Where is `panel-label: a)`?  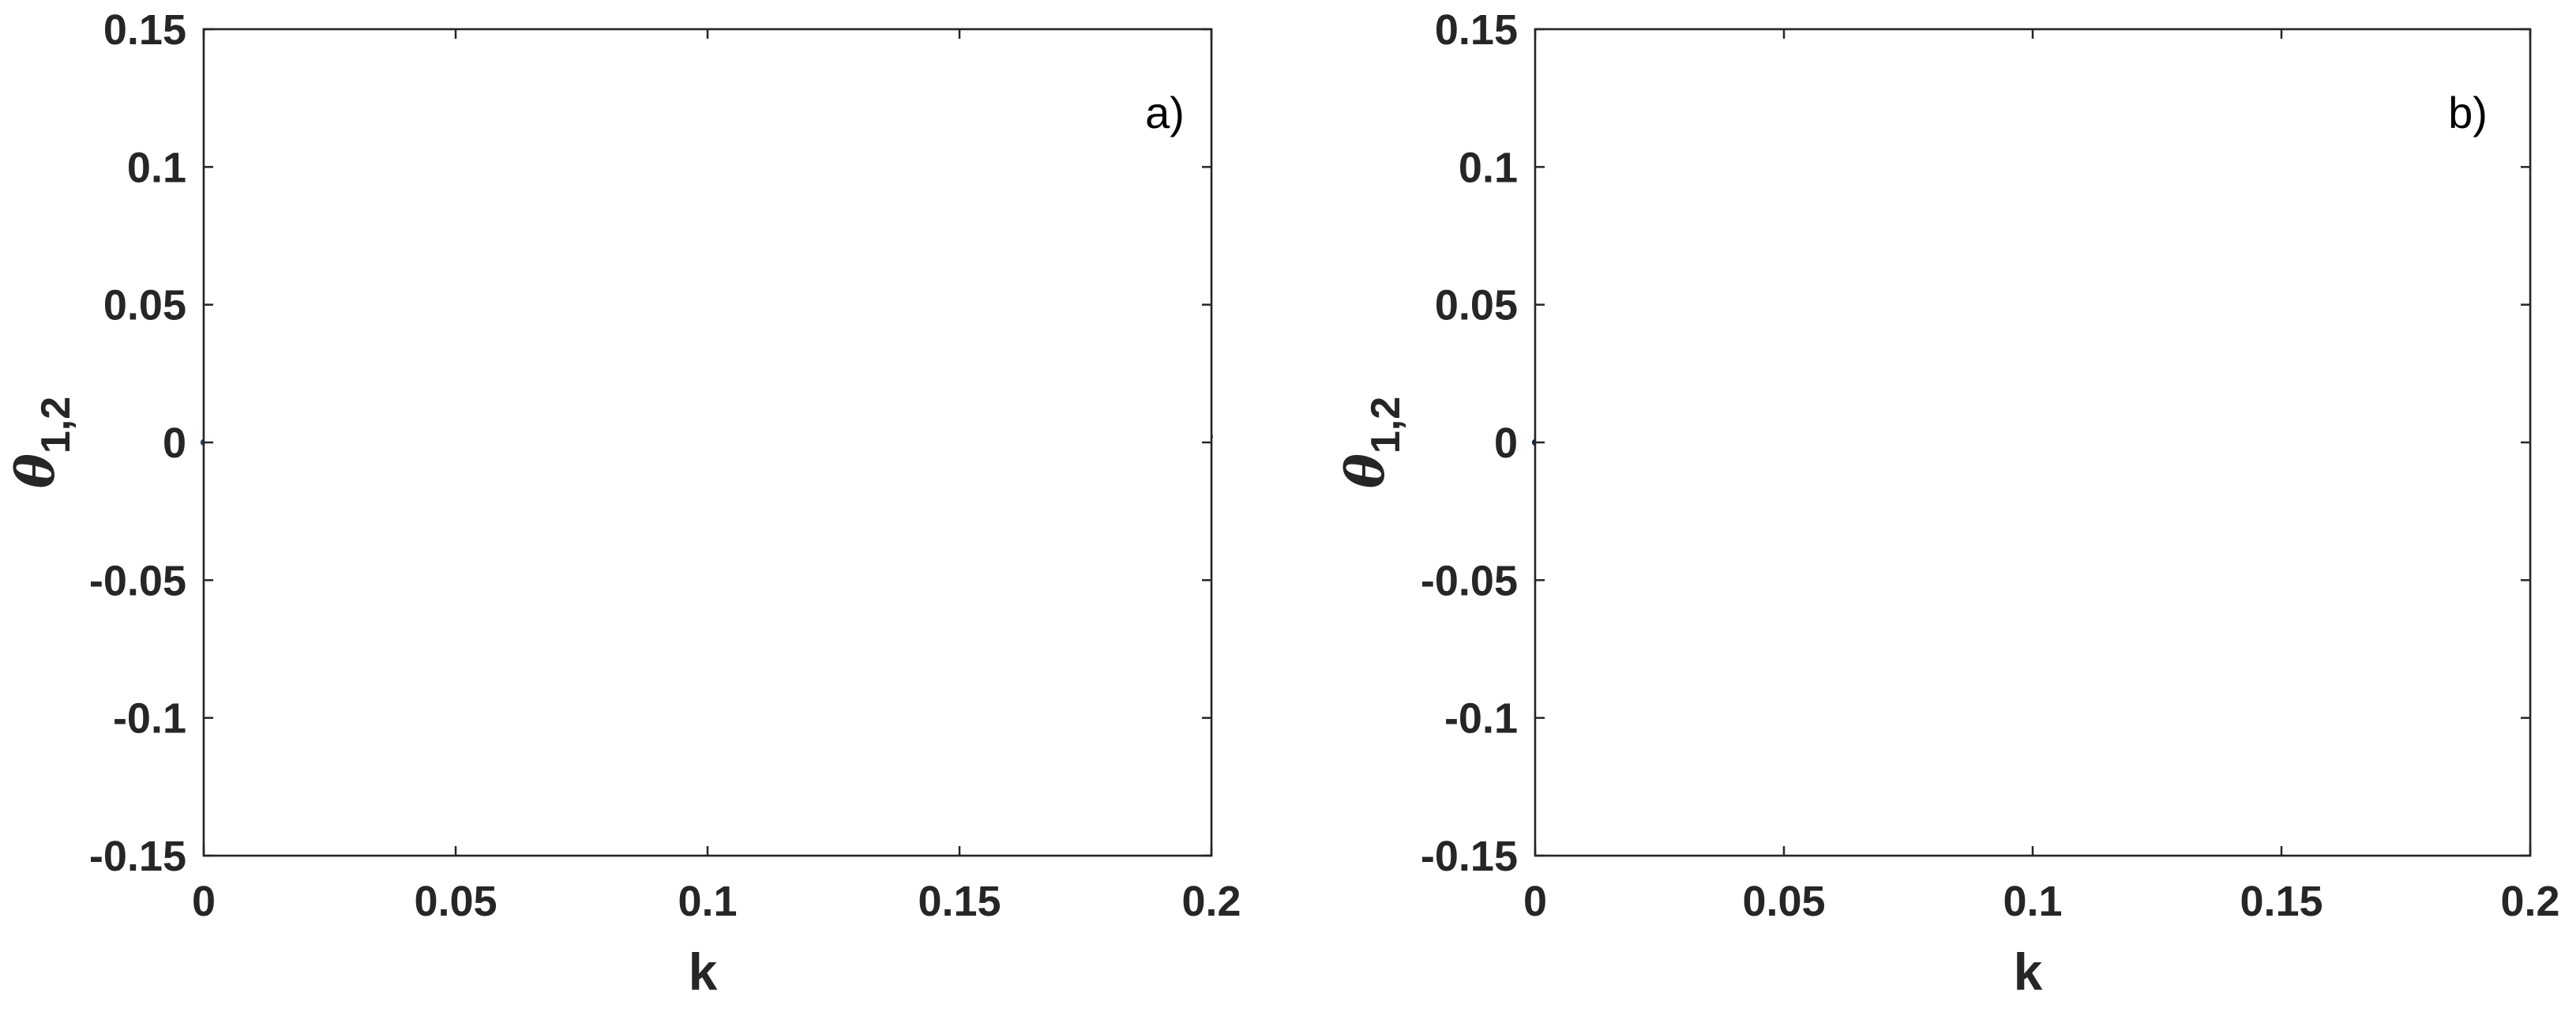 panel-label: a) is located at coordinates (1165, 112).